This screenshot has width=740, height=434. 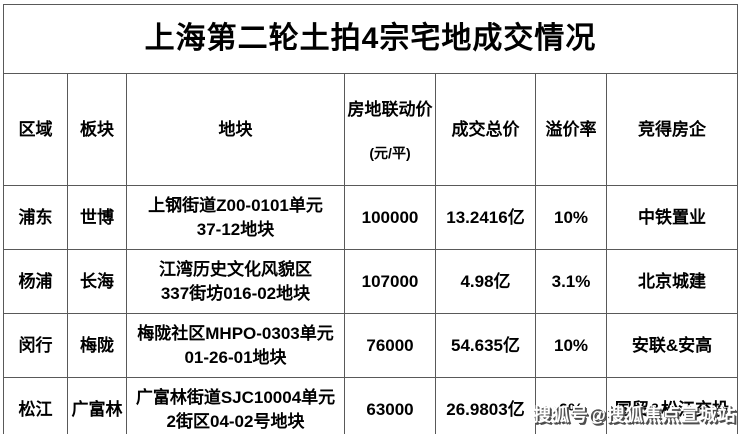 I want to click on cell-total-price: 13.2416亿, so click(x=485, y=218).